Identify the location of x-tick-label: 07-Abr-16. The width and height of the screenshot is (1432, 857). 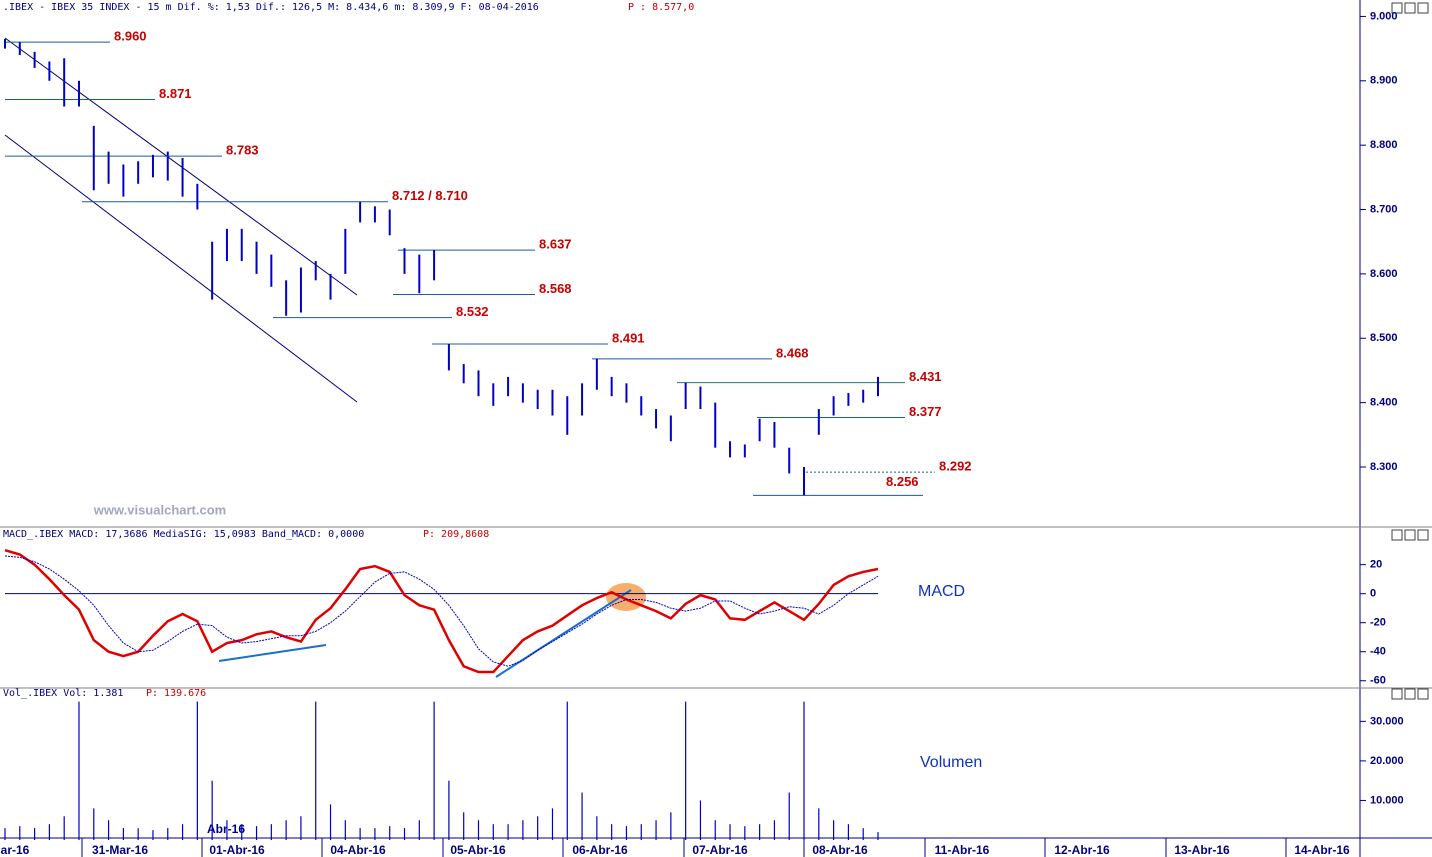
(720, 850).